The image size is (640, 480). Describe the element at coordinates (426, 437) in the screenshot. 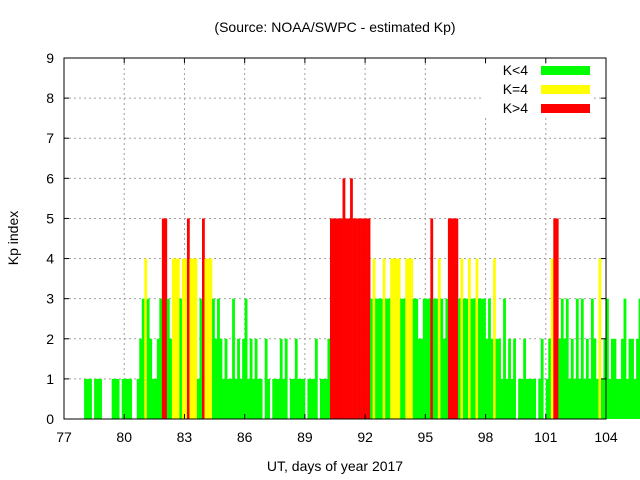

I see `x-tick-label: 95` at that location.